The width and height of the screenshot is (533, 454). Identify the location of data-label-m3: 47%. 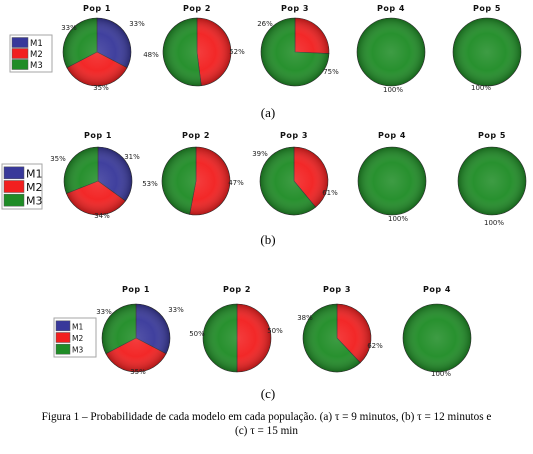
(236, 183).